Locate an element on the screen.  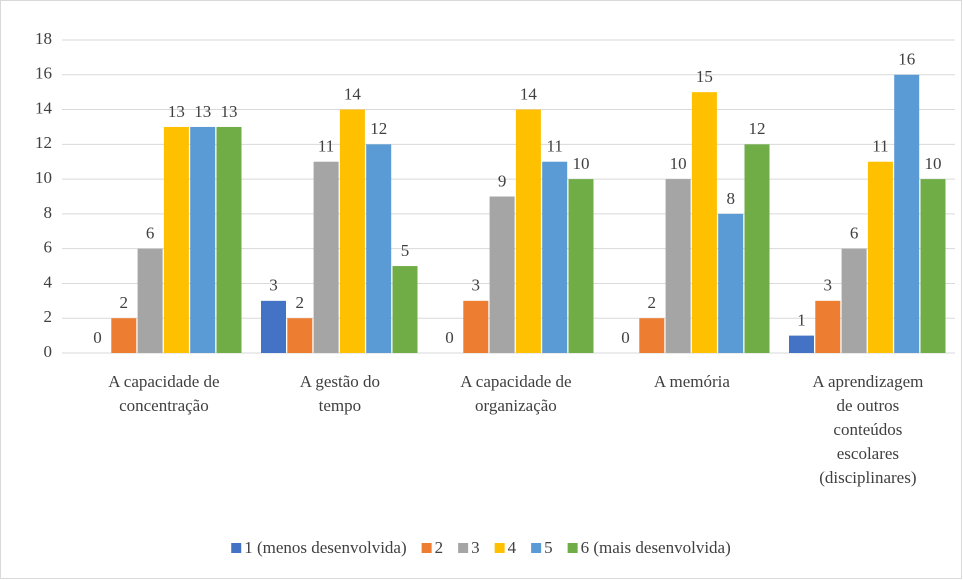
x-tick-label: concentração is located at coordinates (164, 405).